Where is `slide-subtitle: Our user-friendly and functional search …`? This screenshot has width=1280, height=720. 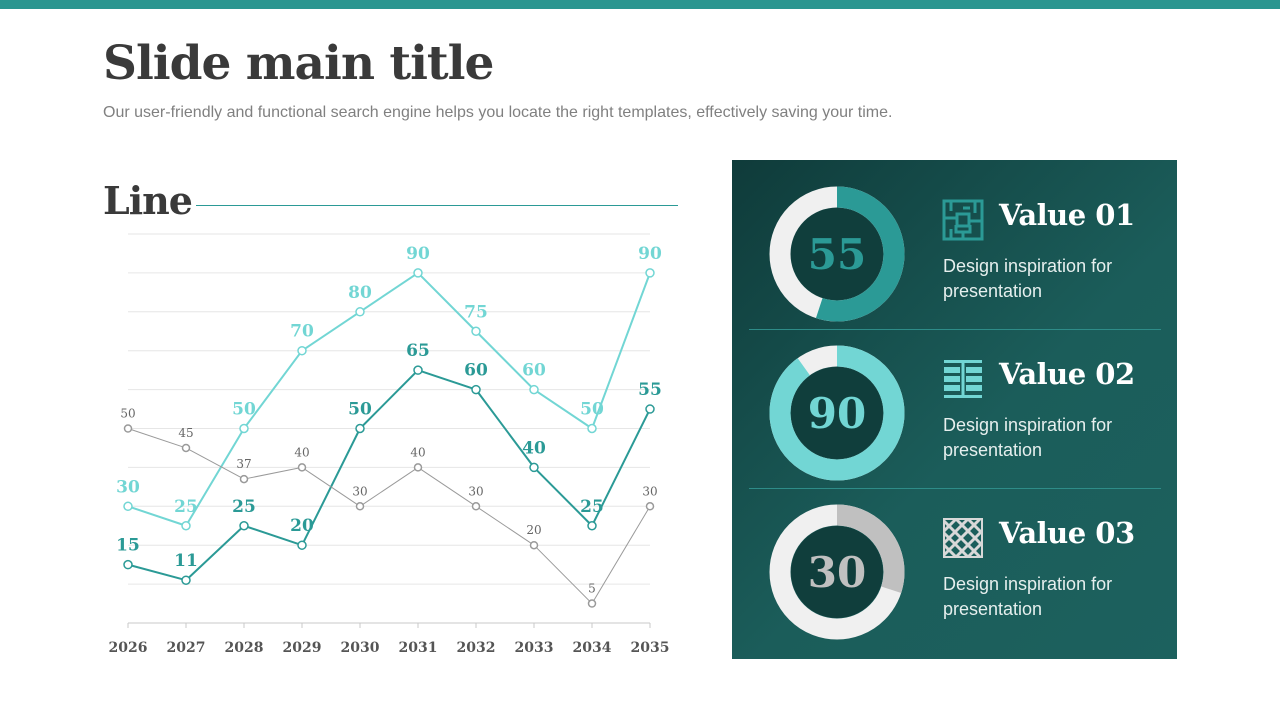 slide-subtitle: Our user-friendly and functional search … is located at coordinates (498, 112).